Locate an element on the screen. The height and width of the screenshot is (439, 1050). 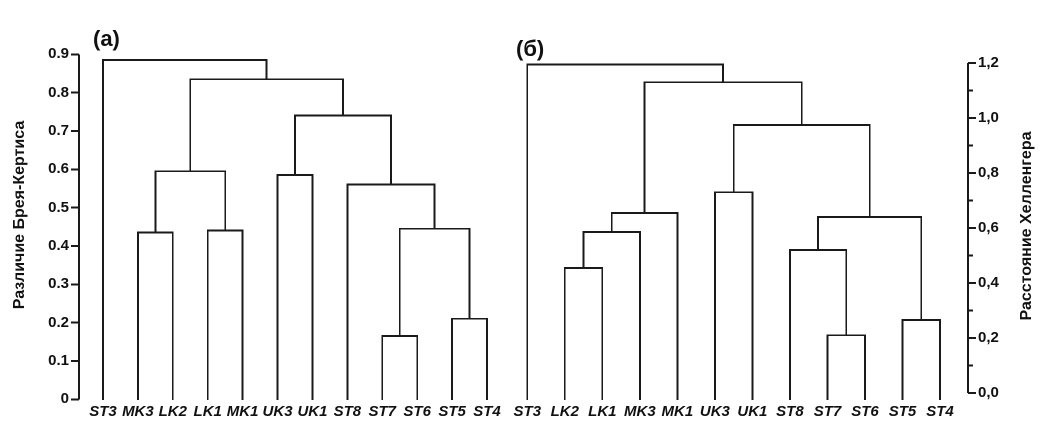
left-axis-tick-label: 0.4 is located at coordinates (58, 245).